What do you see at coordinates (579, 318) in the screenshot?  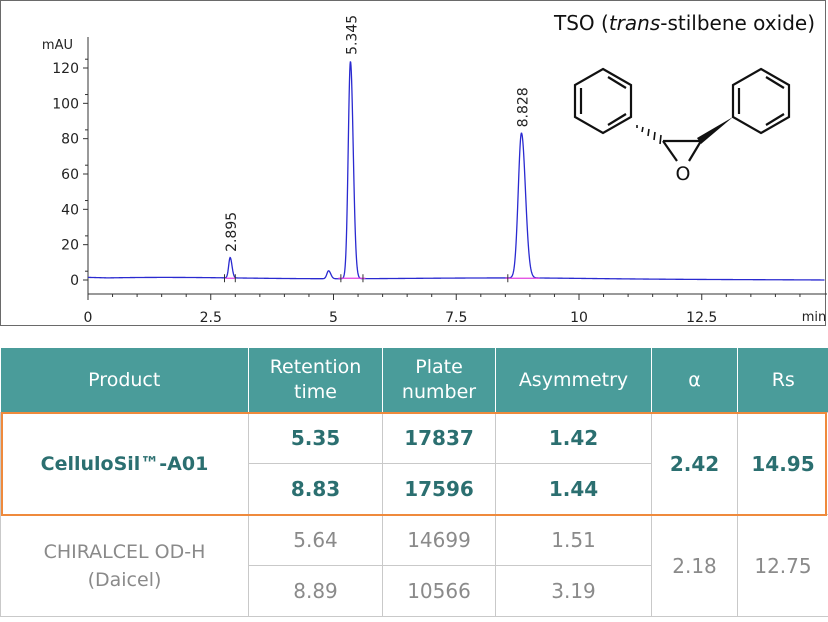 I see `x-tick-label: 10` at bounding box center [579, 318].